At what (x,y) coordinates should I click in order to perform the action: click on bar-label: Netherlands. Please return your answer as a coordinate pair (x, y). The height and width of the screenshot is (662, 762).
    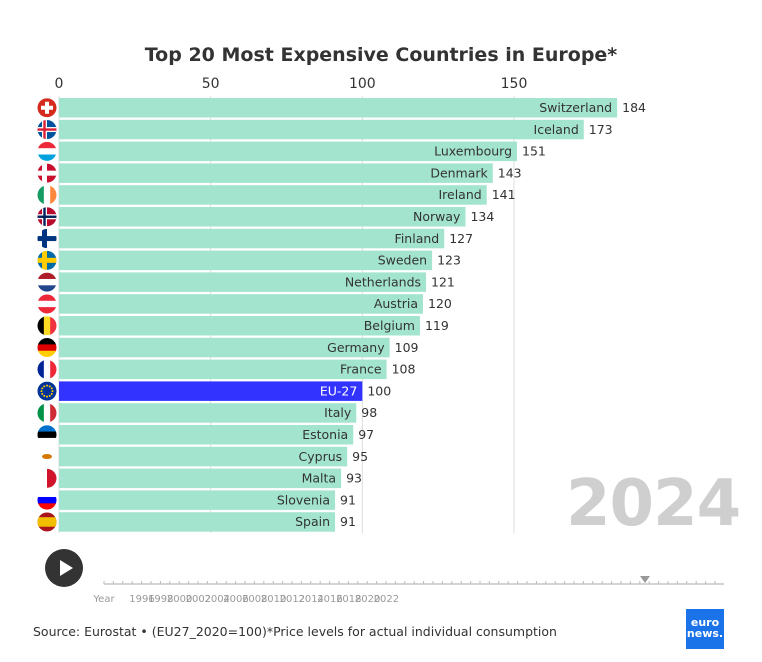
    Looking at the image, I should click on (383, 281).